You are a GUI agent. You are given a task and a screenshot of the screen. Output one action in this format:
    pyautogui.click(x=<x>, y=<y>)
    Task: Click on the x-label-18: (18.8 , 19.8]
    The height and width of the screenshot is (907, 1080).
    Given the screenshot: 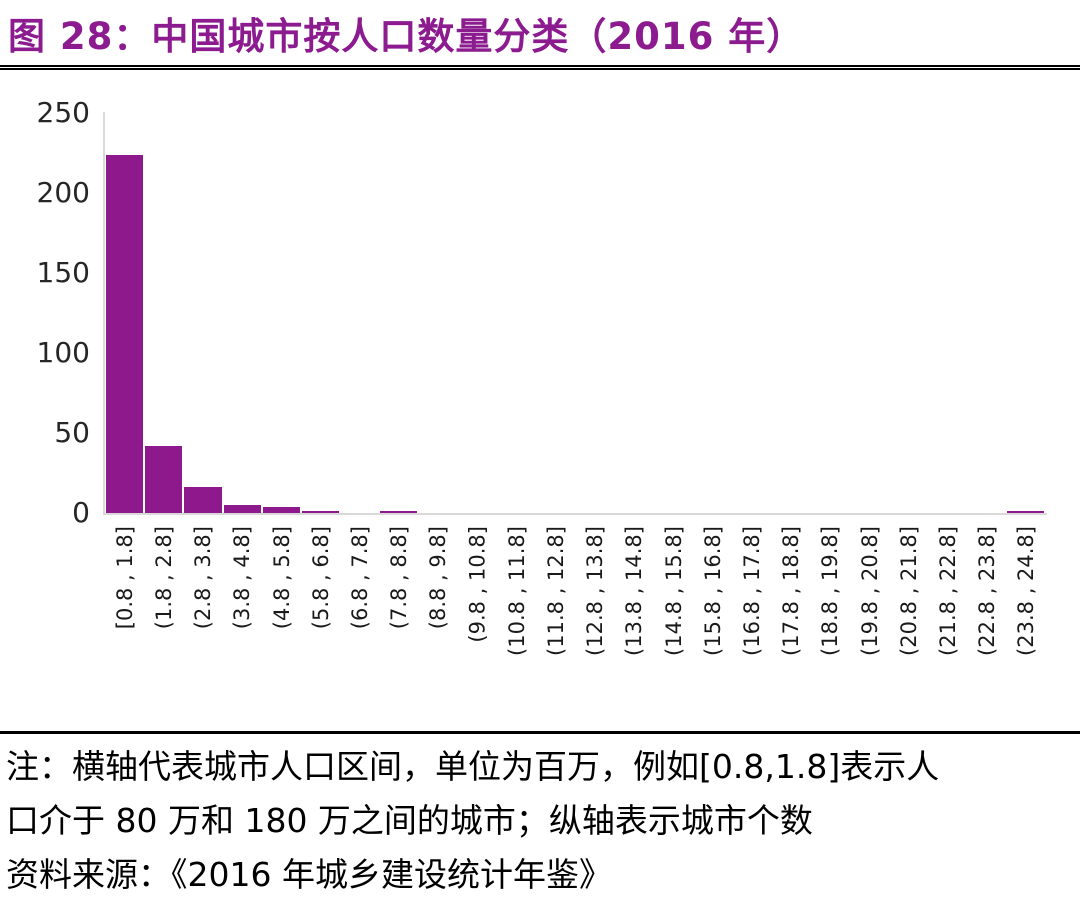 What is the action you would take?
    pyautogui.click(x=830, y=591)
    